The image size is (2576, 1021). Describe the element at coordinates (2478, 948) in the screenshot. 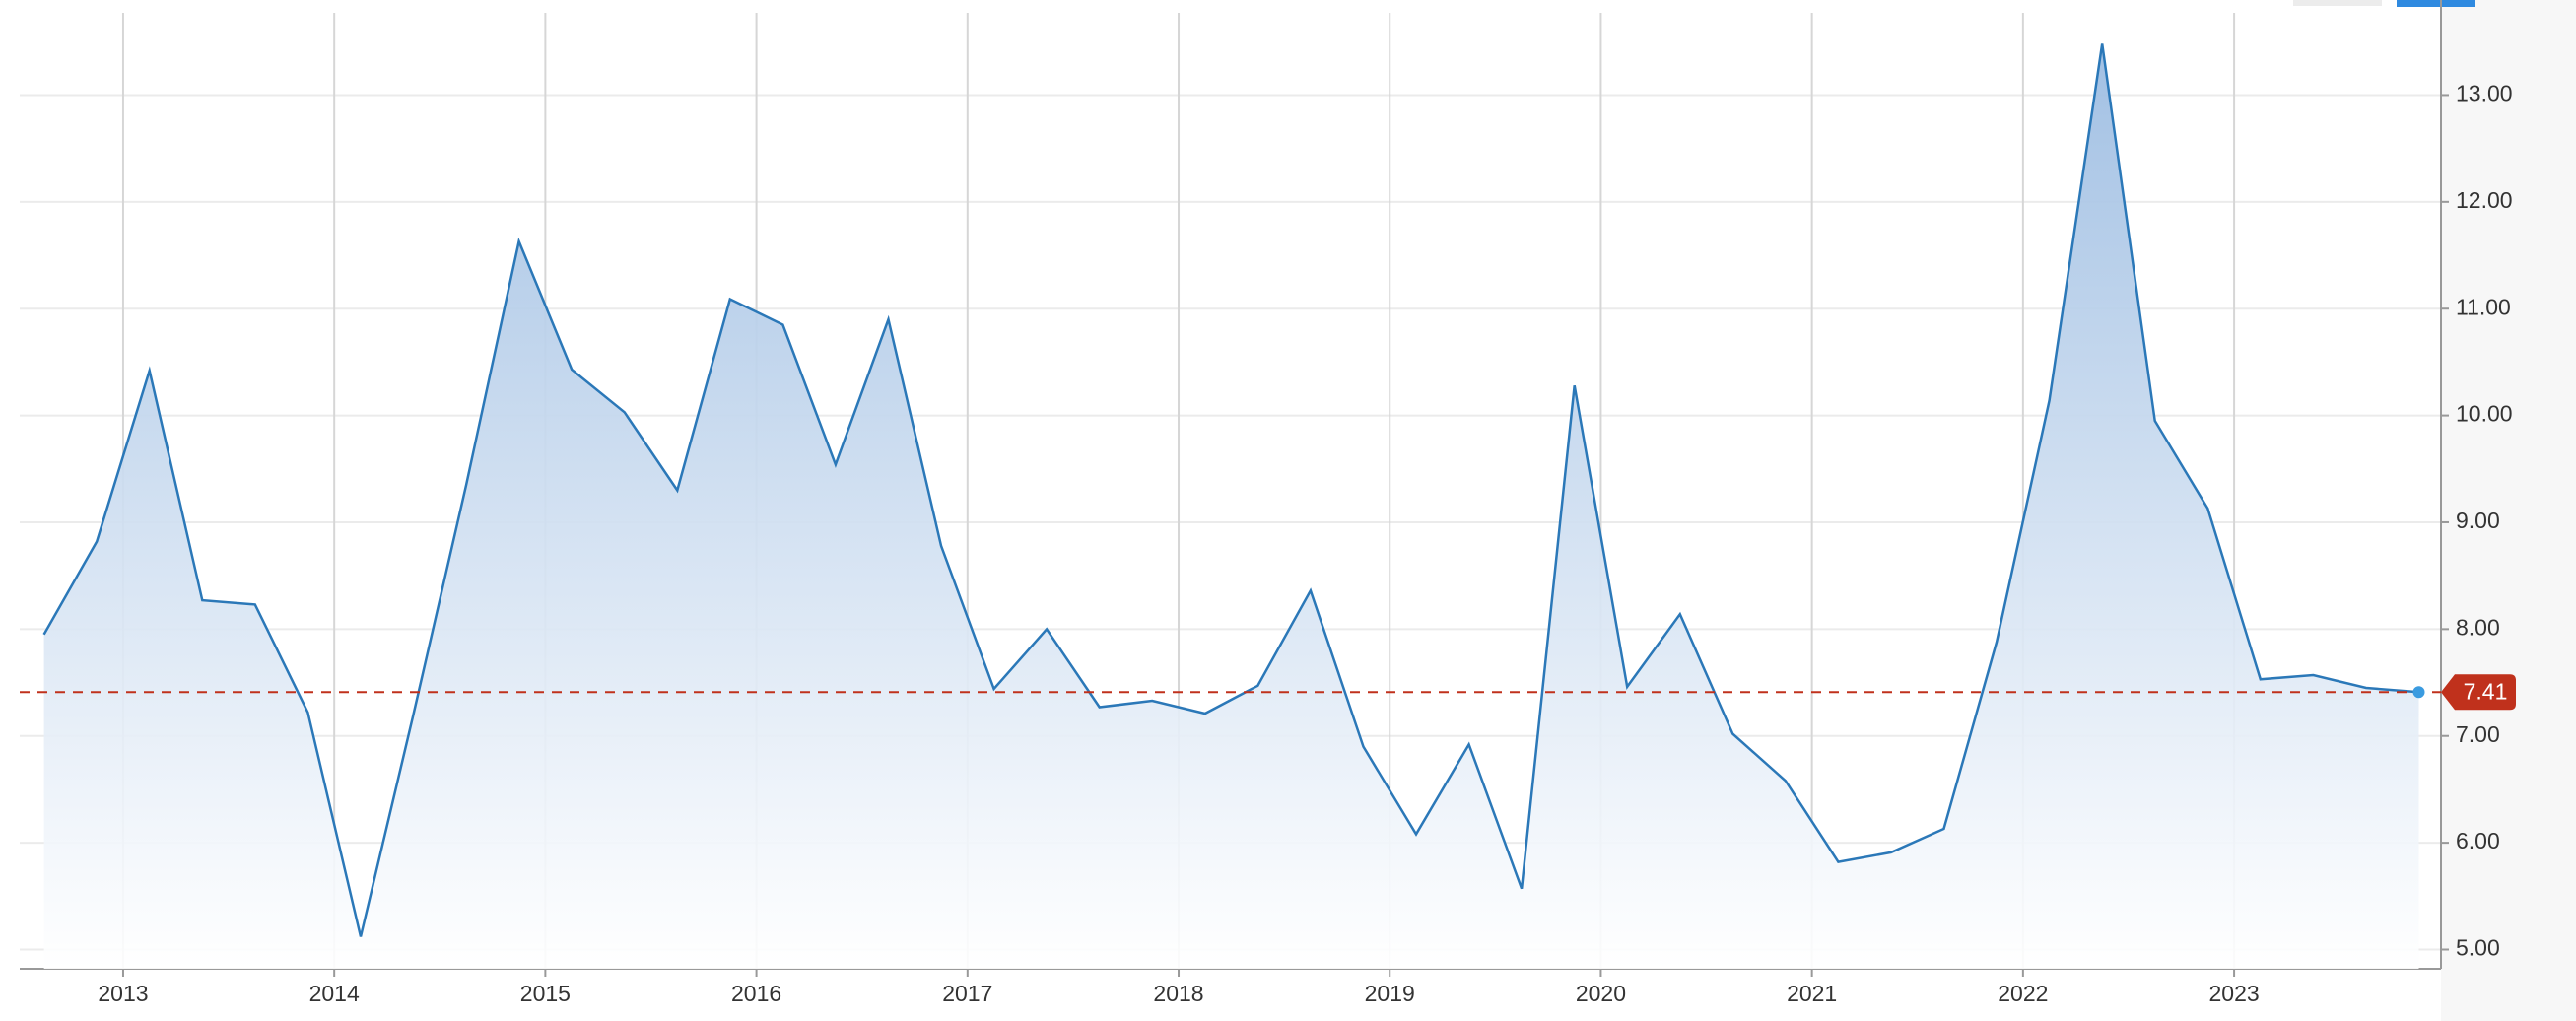

I see `y-tick-label: 5.00` at that location.